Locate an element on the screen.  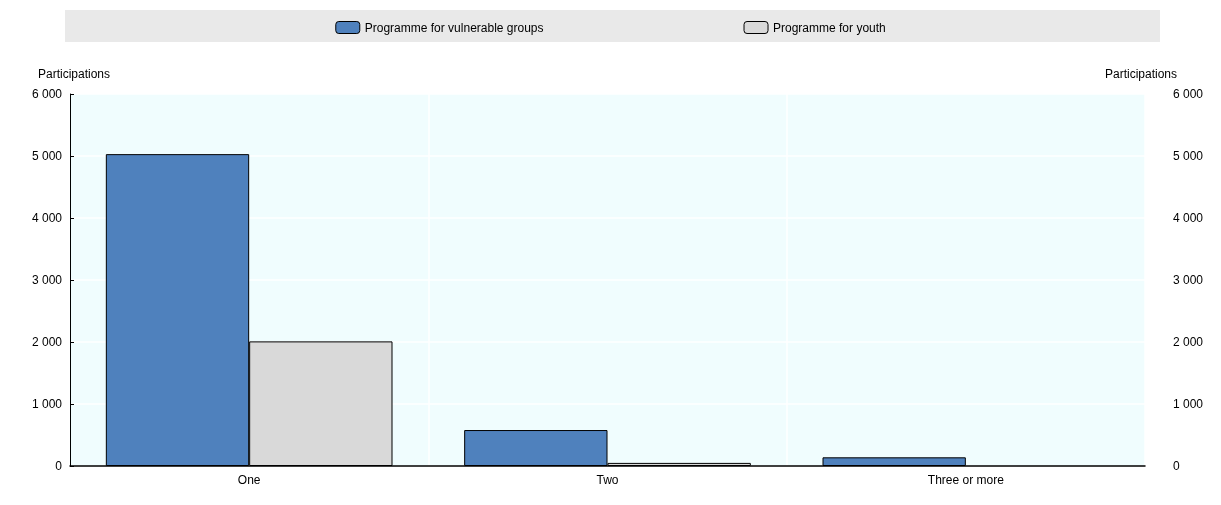
y-tick-label: 2 000 is located at coordinates (47, 342).